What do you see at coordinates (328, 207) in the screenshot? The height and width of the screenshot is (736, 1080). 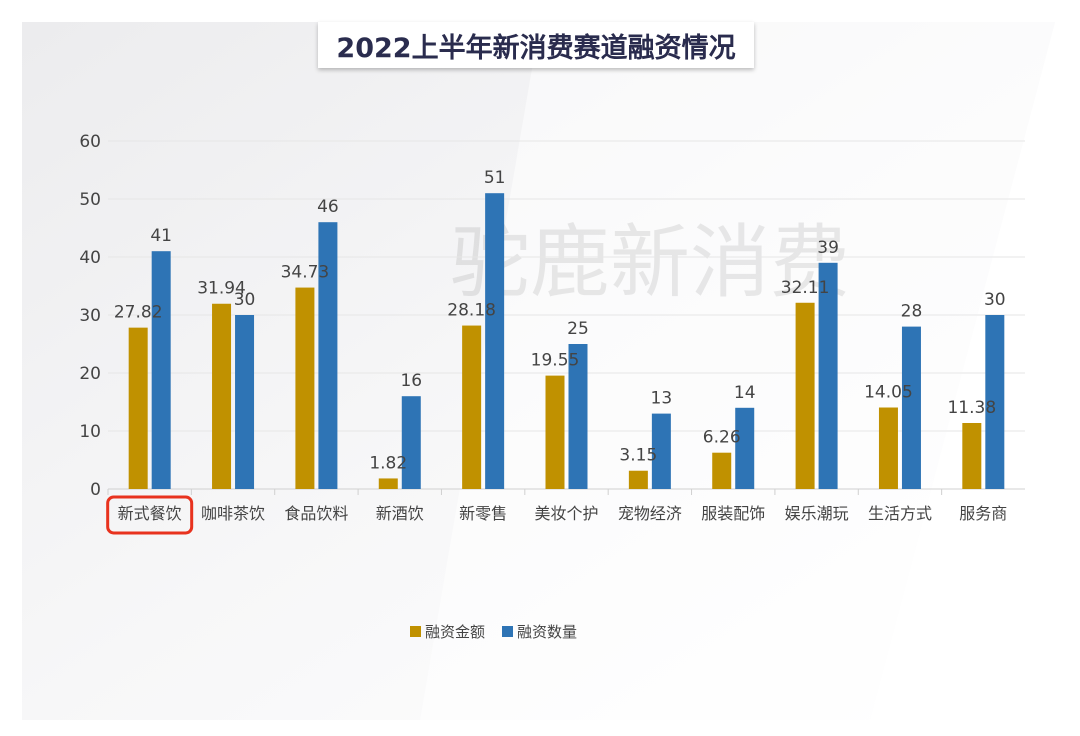 I see `data-label: 46` at bounding box center [328, 207].